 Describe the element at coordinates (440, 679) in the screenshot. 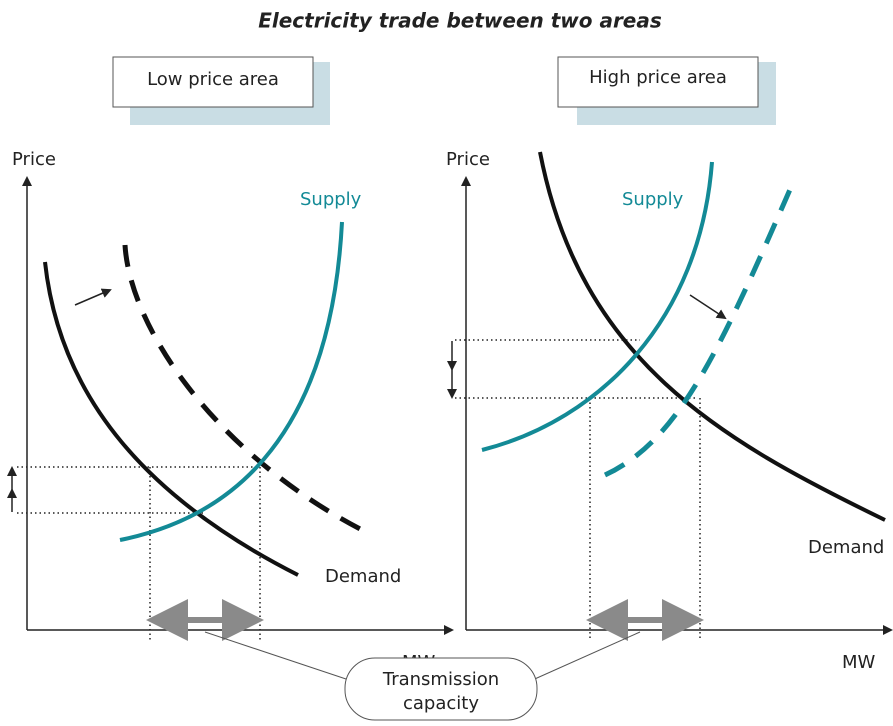

I see `callout-text: Transmission` at that location.